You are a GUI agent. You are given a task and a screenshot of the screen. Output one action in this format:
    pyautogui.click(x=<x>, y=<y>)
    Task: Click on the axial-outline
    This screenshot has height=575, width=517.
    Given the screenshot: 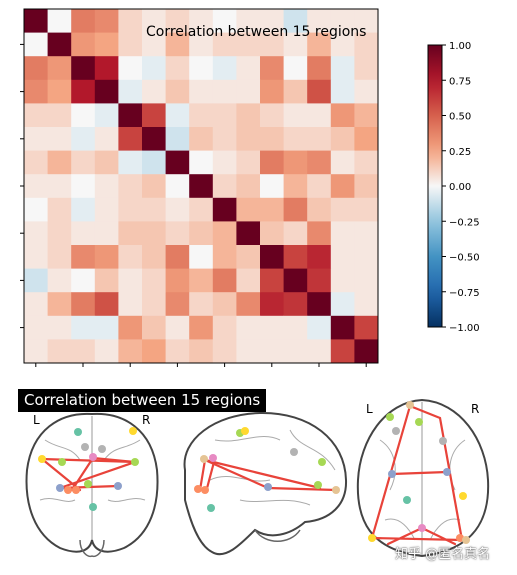 What is the action you would take?
    pyautogui.click(x=423, y=478)
    